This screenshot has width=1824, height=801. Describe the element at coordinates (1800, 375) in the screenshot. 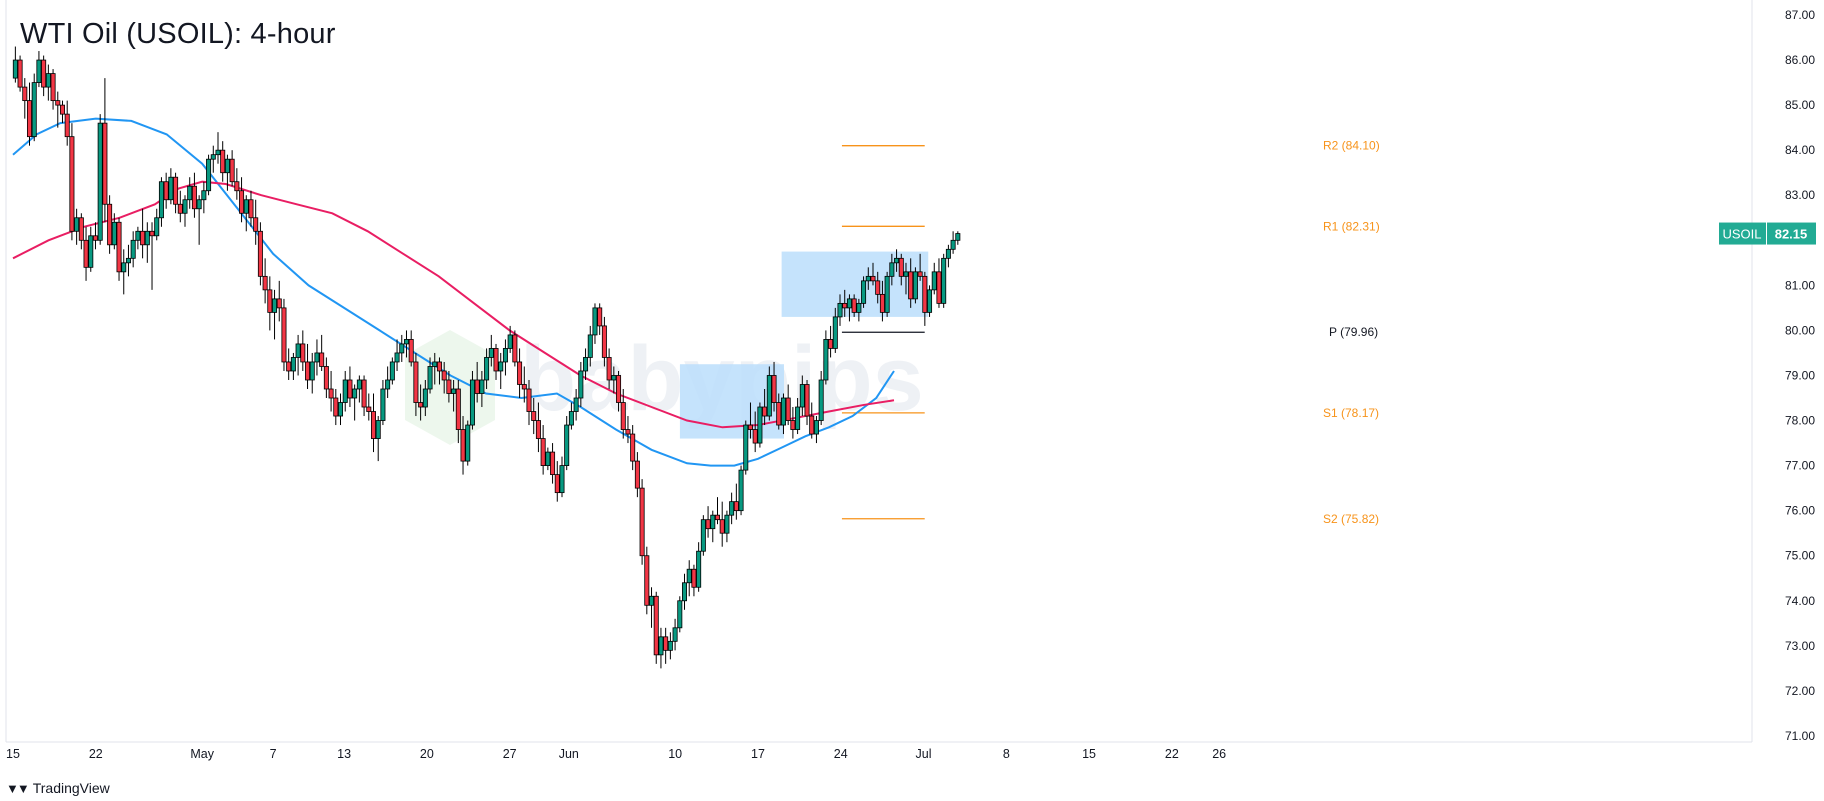

I see `y-tick-label: 79.00` at that location.